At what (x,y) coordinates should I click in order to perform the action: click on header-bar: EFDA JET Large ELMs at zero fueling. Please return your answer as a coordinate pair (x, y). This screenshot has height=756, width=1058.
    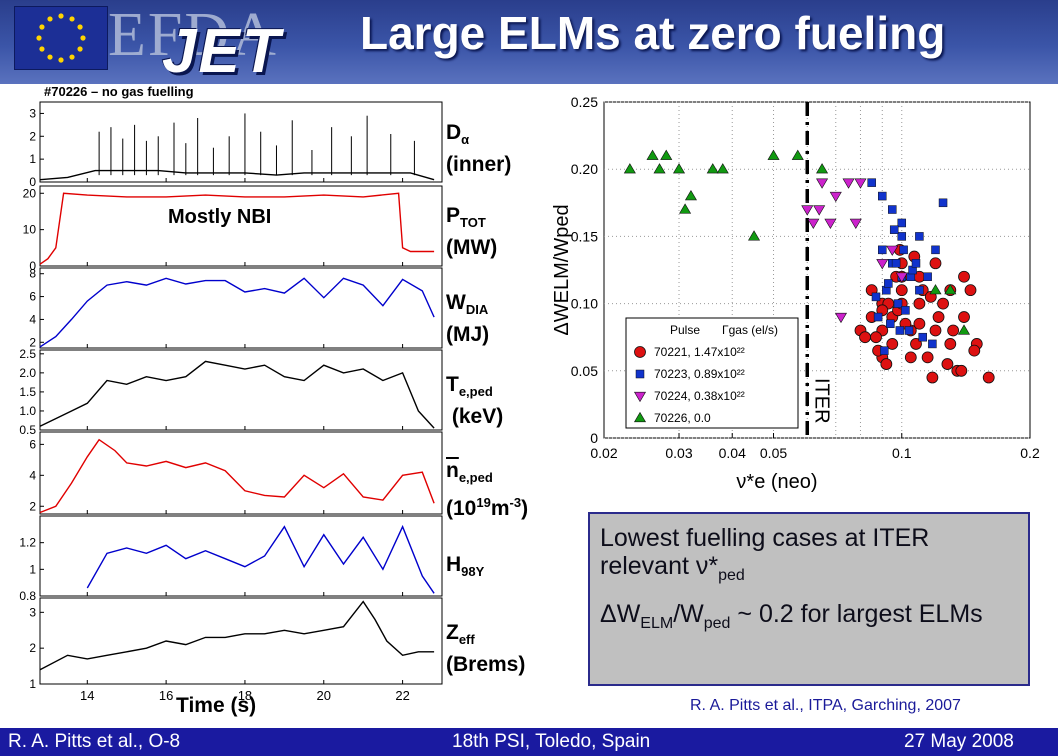
    Looking at the image, I should click on (529, 43).